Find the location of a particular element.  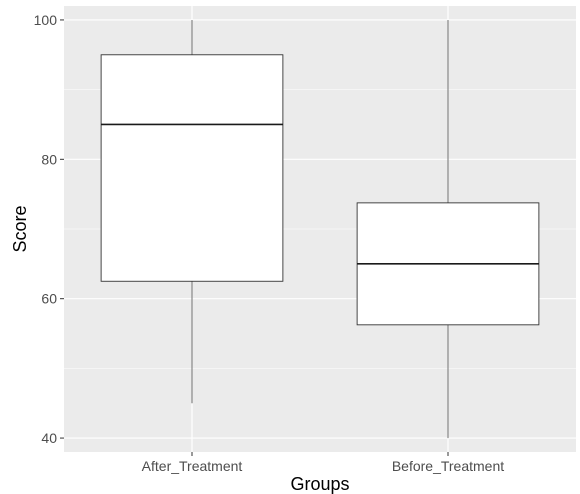

y-tick-label: 60 is located at coordinates (49, 299).